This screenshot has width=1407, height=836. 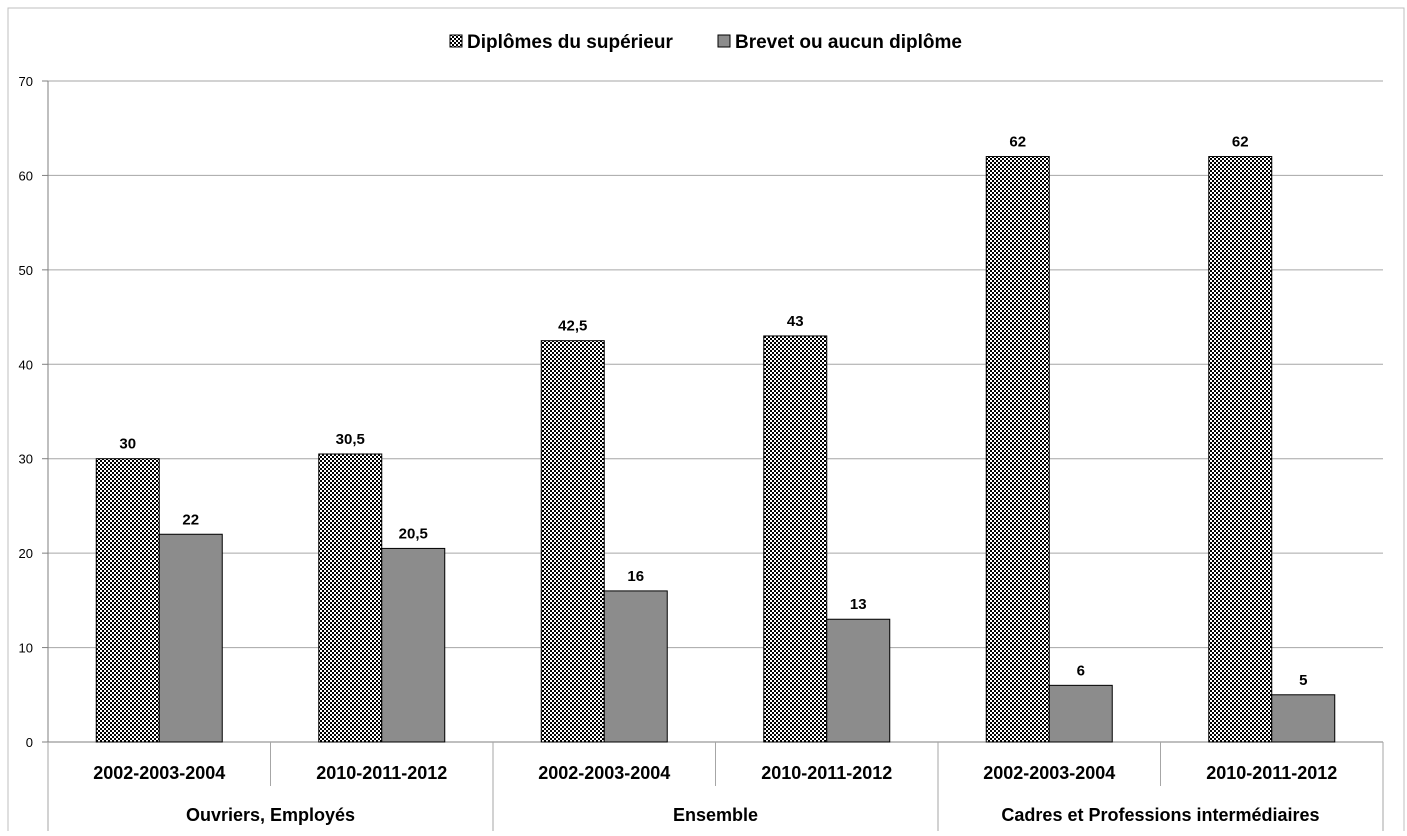 I want to click on x-group-label: Cadres et Professions intermédiaires, so click(x=1160, y=815).